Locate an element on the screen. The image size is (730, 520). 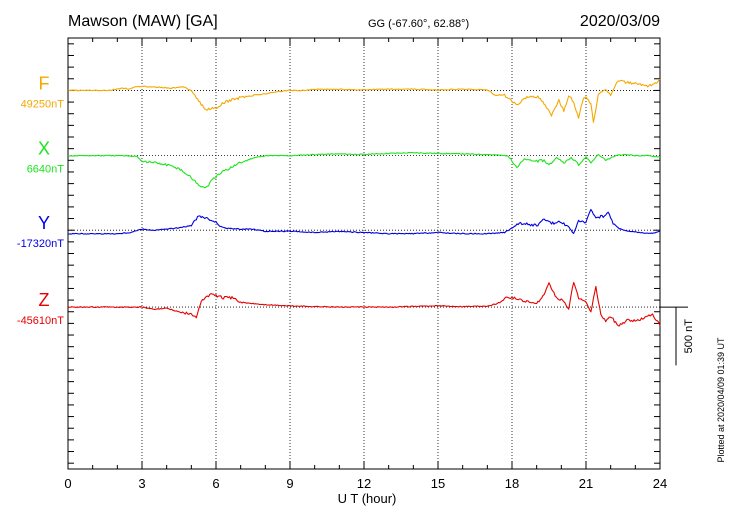
station-title: Mawson (MAW) [GA] is located at coordinates (143, 21).